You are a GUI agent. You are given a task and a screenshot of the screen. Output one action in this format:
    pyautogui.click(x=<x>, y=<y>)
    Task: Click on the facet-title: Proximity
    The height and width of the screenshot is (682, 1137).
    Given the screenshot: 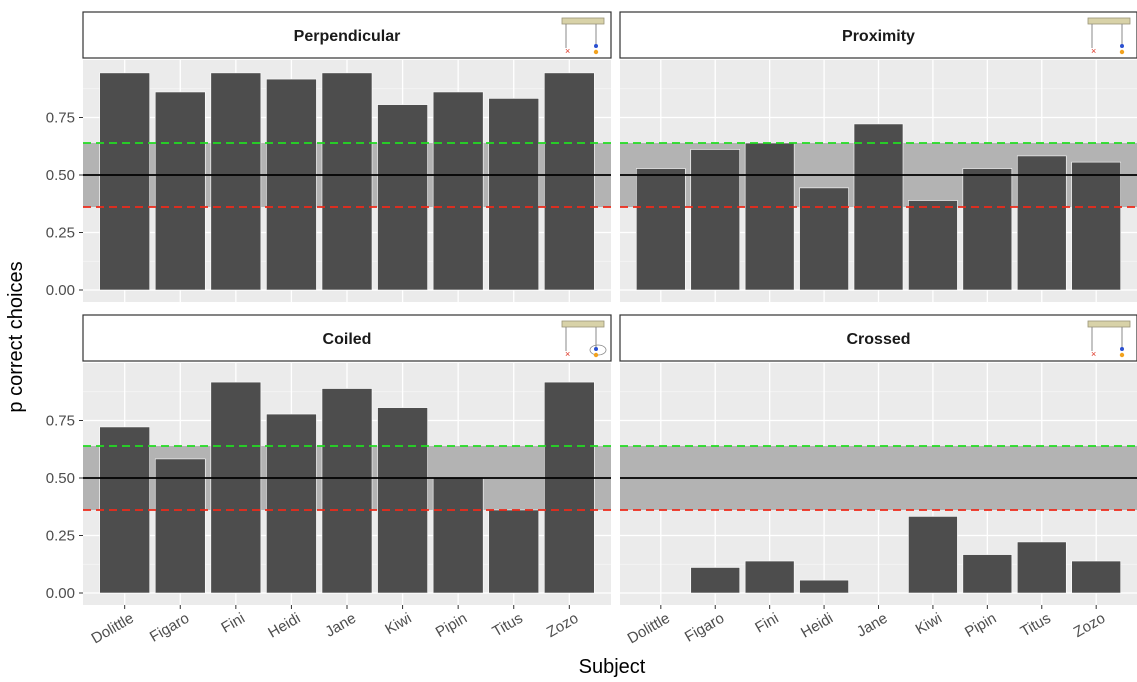 What is the action you would take?
    pyautogui.click(x=878, y=36)
    